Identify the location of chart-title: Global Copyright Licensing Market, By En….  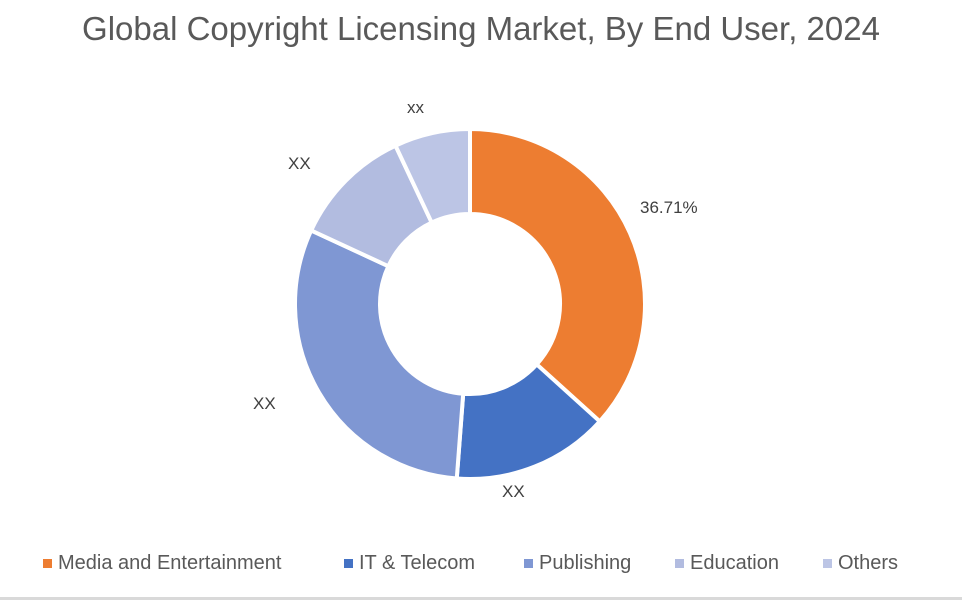
(481, 28).